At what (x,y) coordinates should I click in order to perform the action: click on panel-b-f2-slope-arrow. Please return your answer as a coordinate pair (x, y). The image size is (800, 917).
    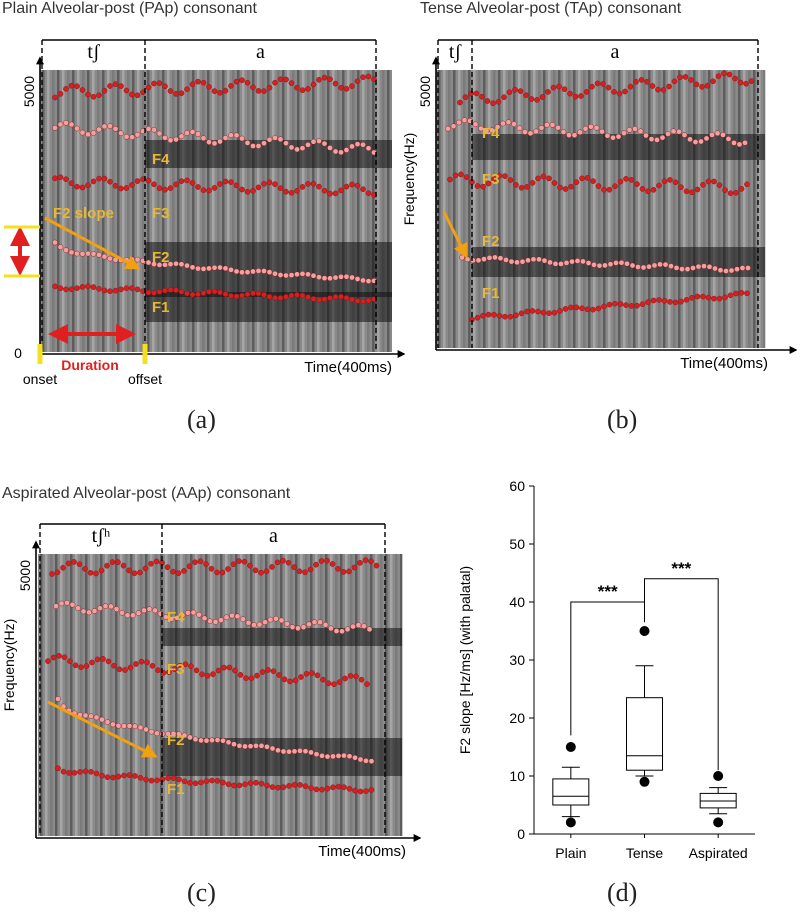
    Looking at the image, I should click on (455, 235).